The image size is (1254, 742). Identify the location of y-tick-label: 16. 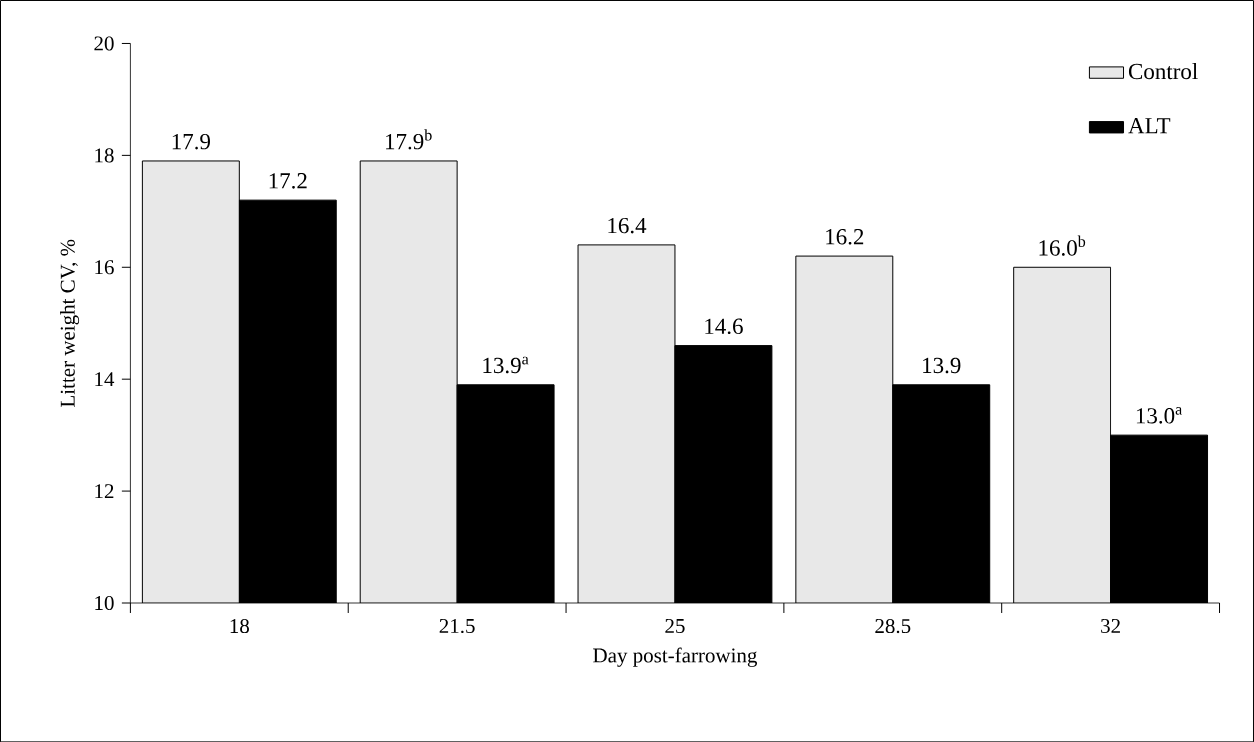
(104, 267).